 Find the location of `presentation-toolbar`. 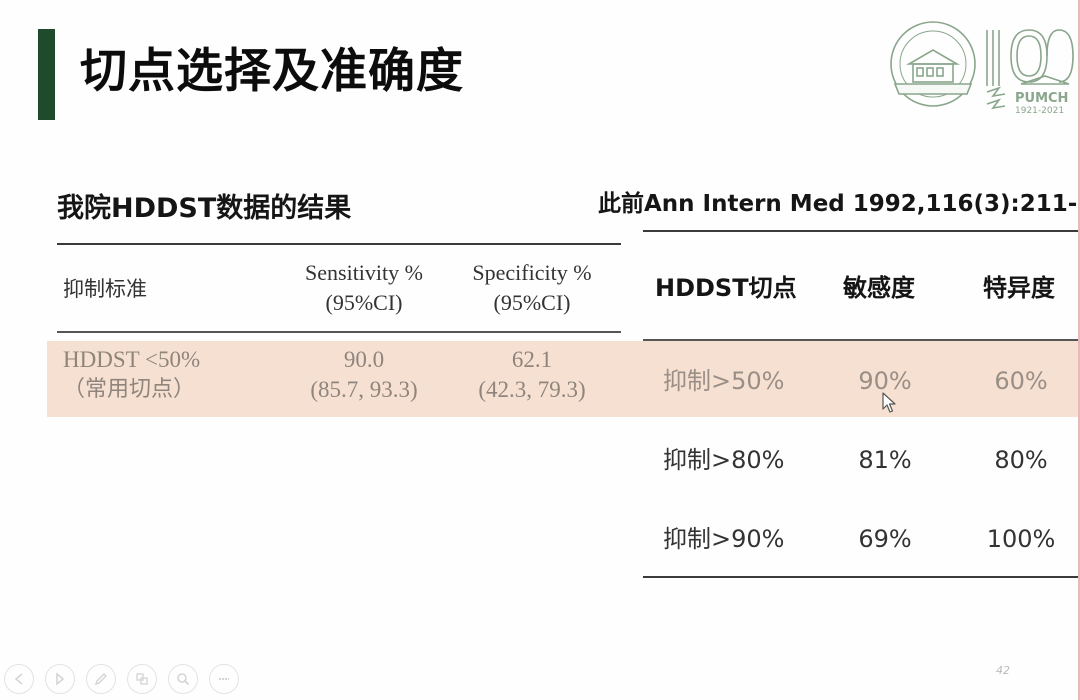

presentation-toolbar is located at coordinates (121, 679).